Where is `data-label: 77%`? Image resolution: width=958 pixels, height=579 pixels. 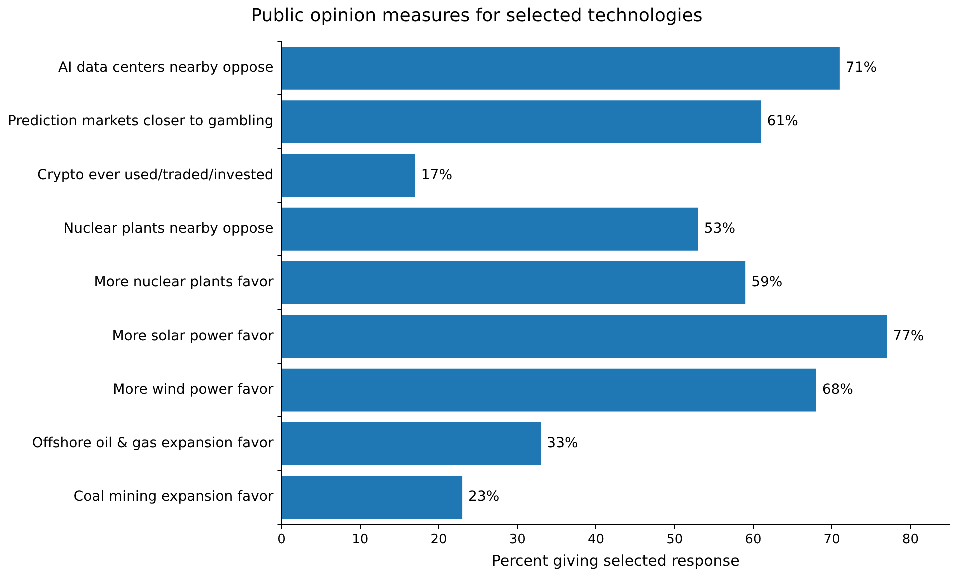
data-label: 77% is located at coordinates (908, 336).